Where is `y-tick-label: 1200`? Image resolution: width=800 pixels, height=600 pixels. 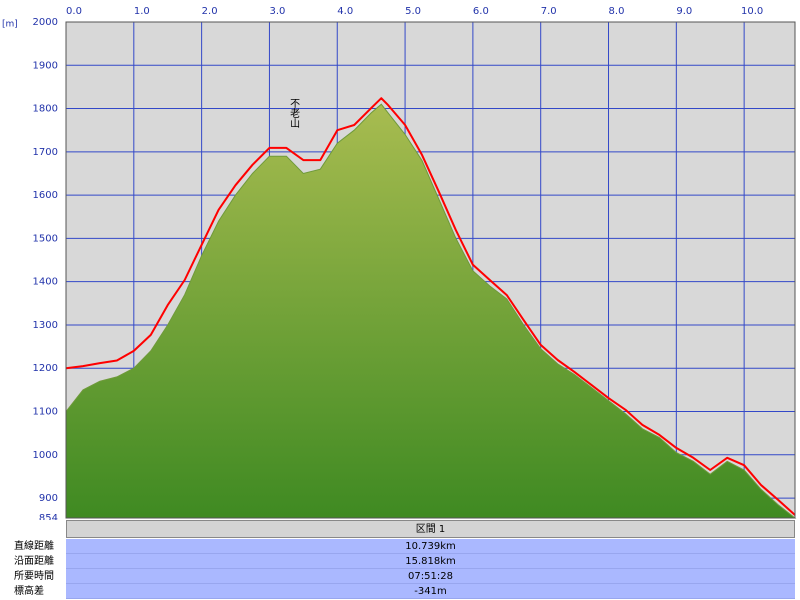 y-tick-label: 1200 is located at coordinates (45, 368).